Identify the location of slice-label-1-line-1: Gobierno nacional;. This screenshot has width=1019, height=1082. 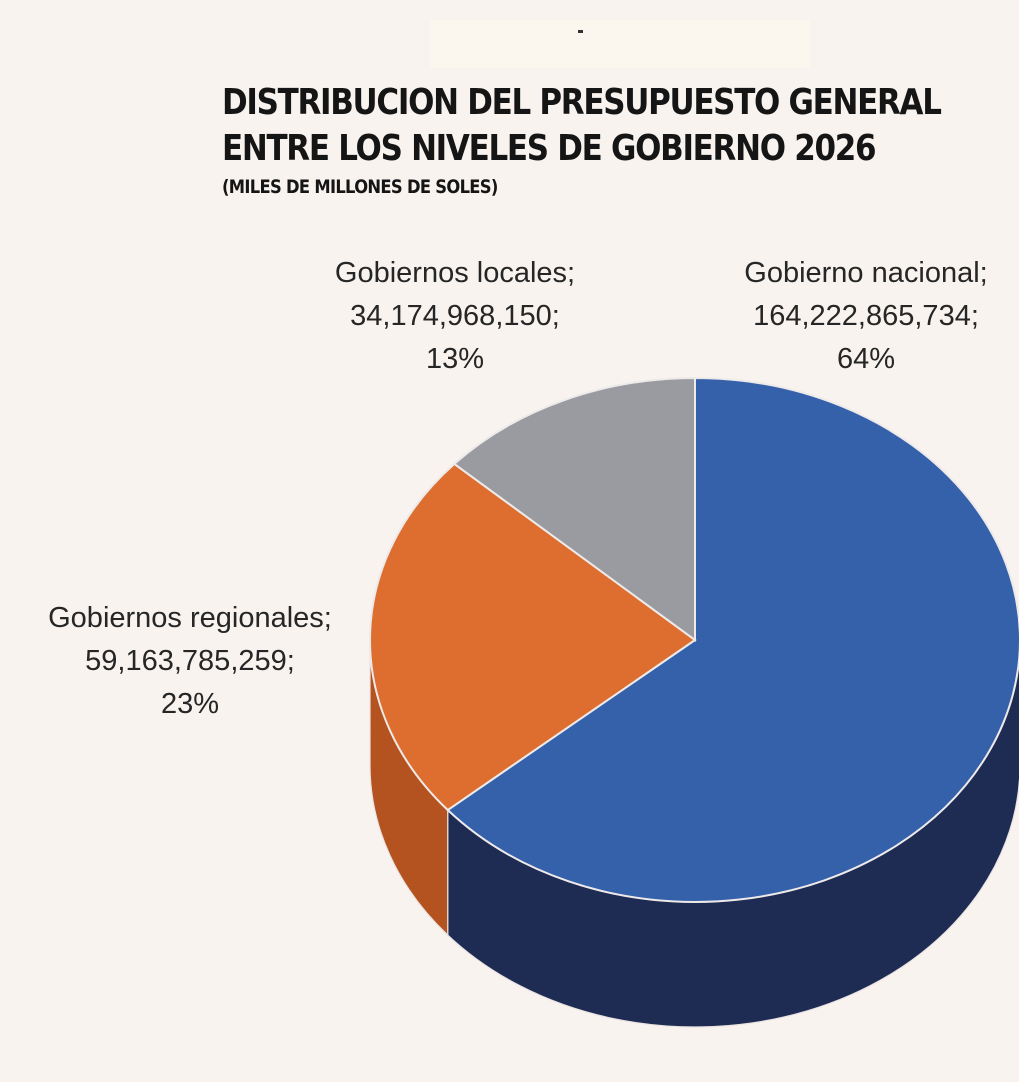
(865, 273).